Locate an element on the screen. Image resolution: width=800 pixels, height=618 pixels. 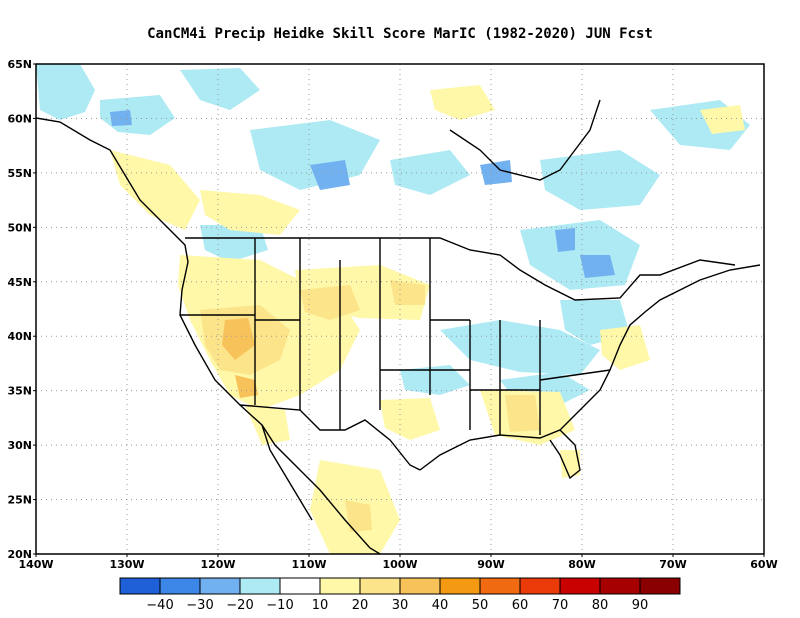
shade-negative-canada-central is located at coordinates (315, 155).